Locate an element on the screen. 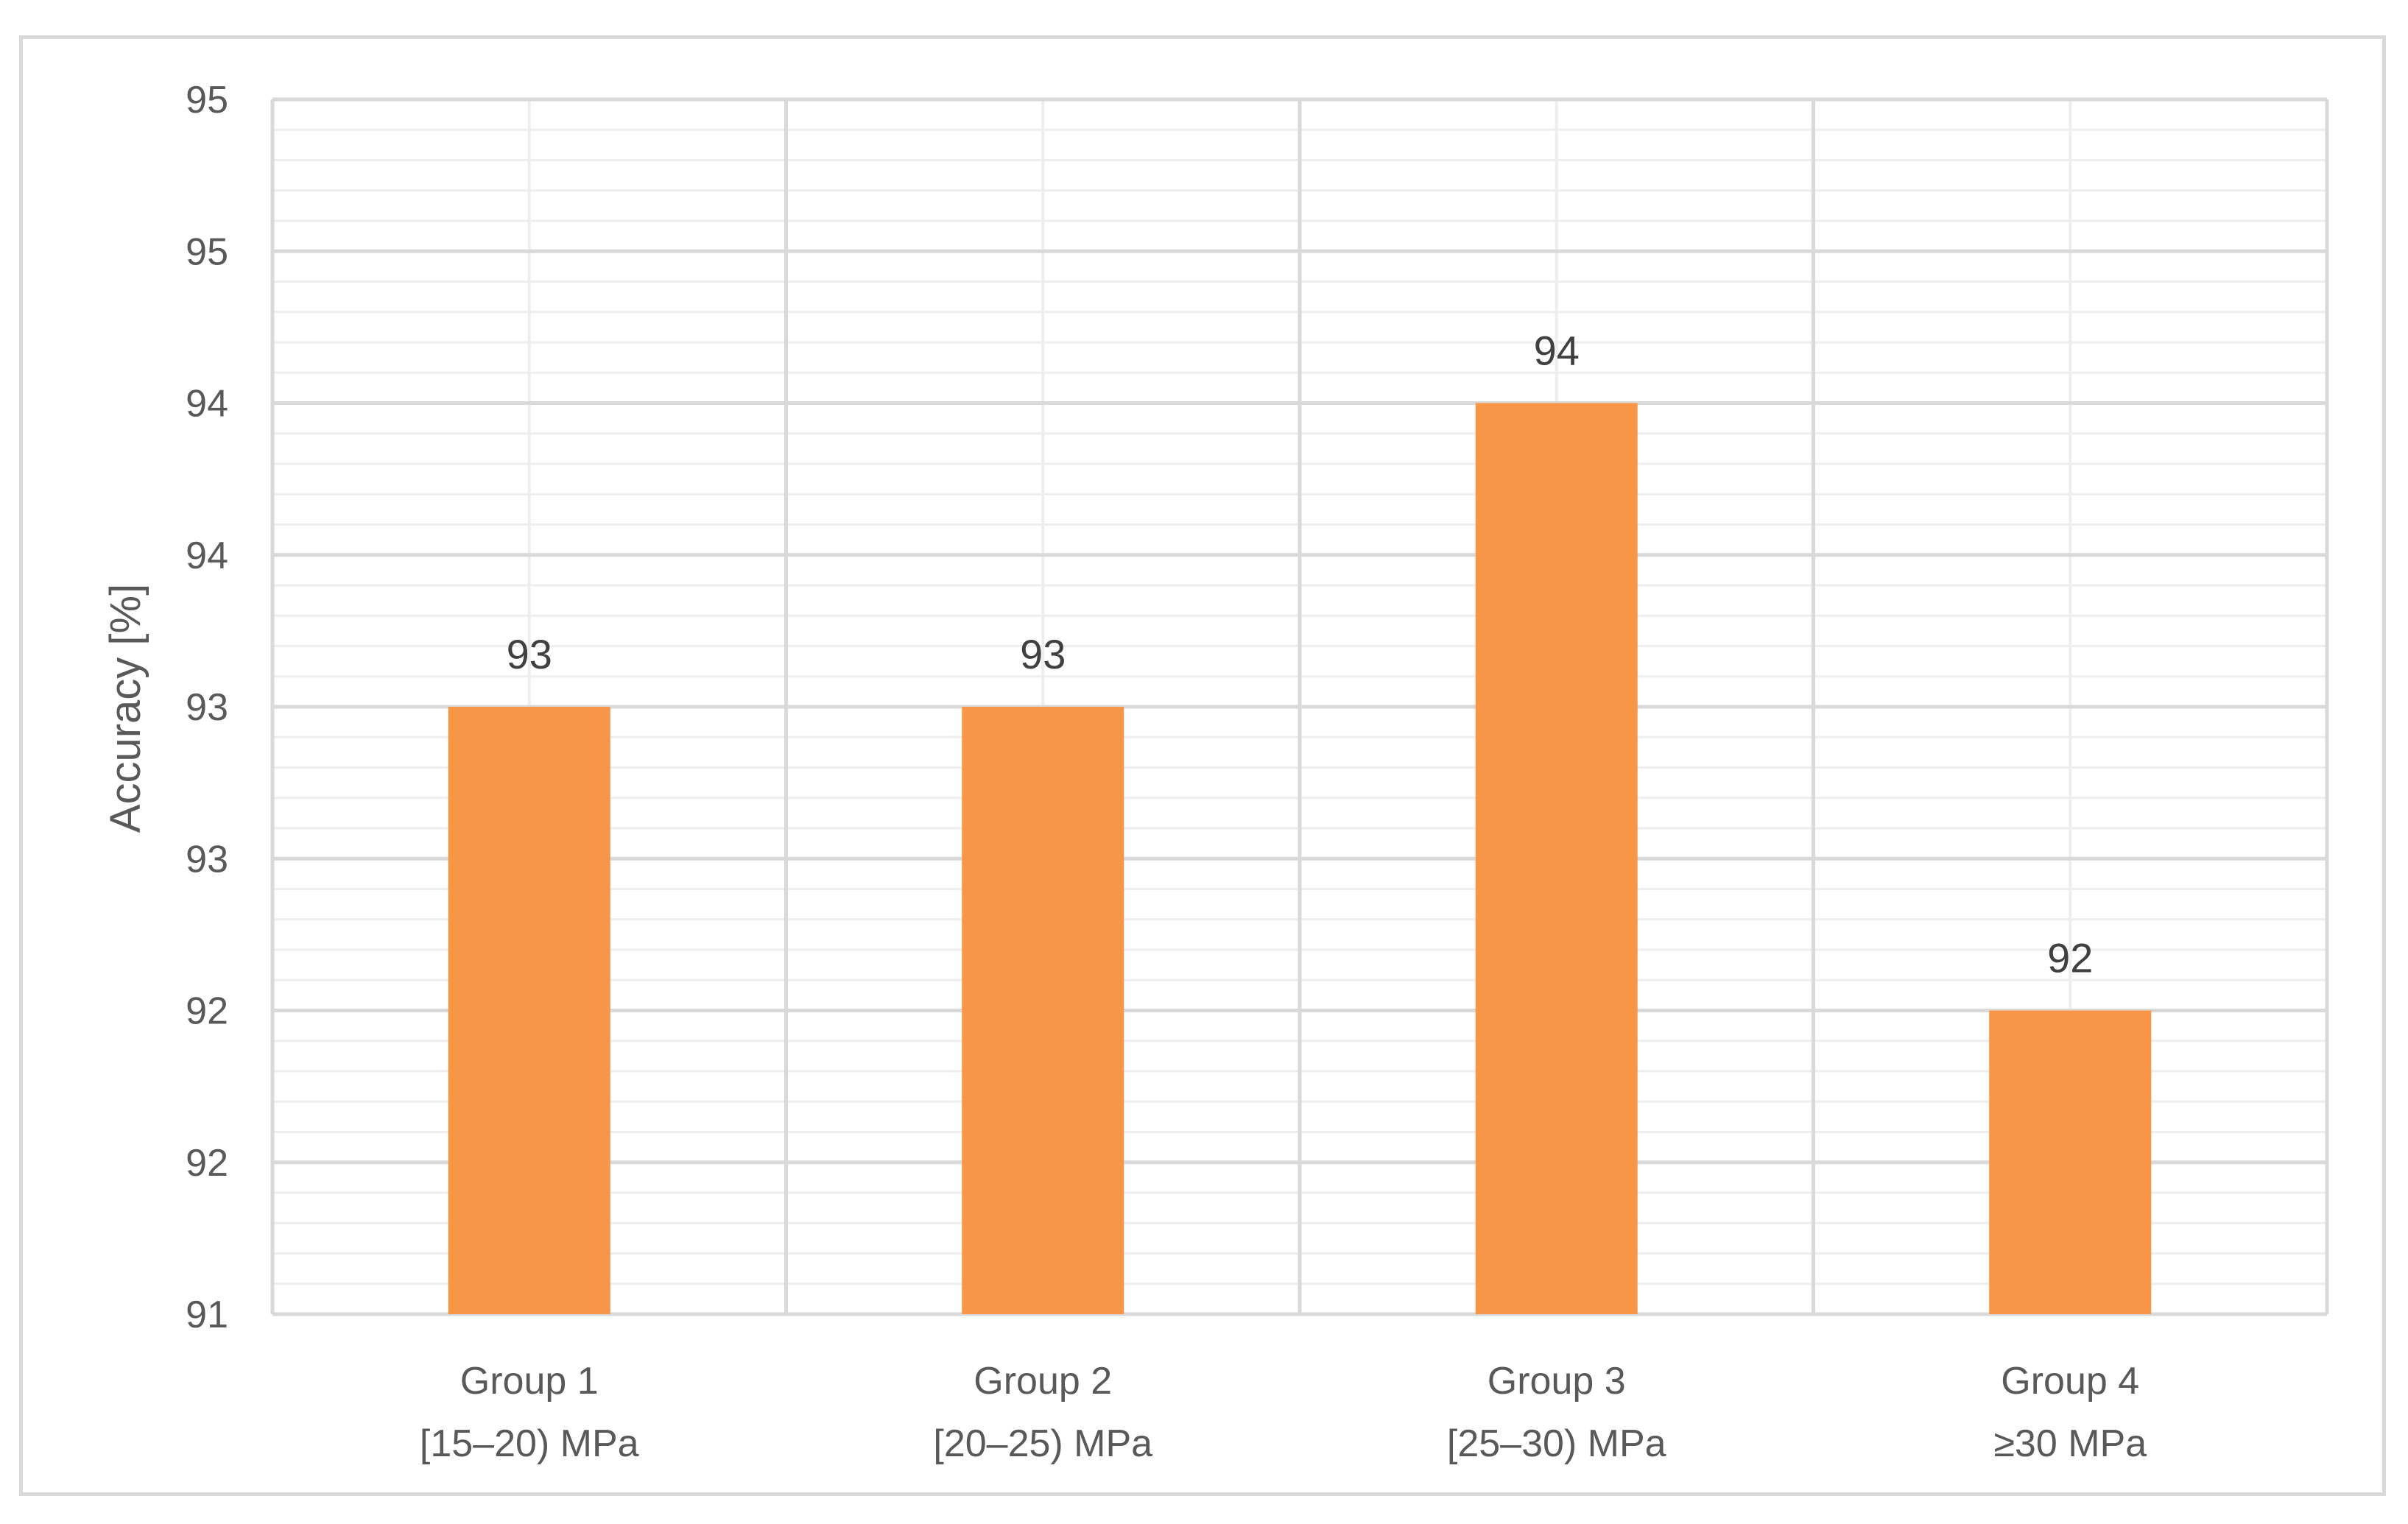 The width and height of the screenshot is (2408, 1524). x-category-label: Group 2 is located at coordinates (1043, 1381).